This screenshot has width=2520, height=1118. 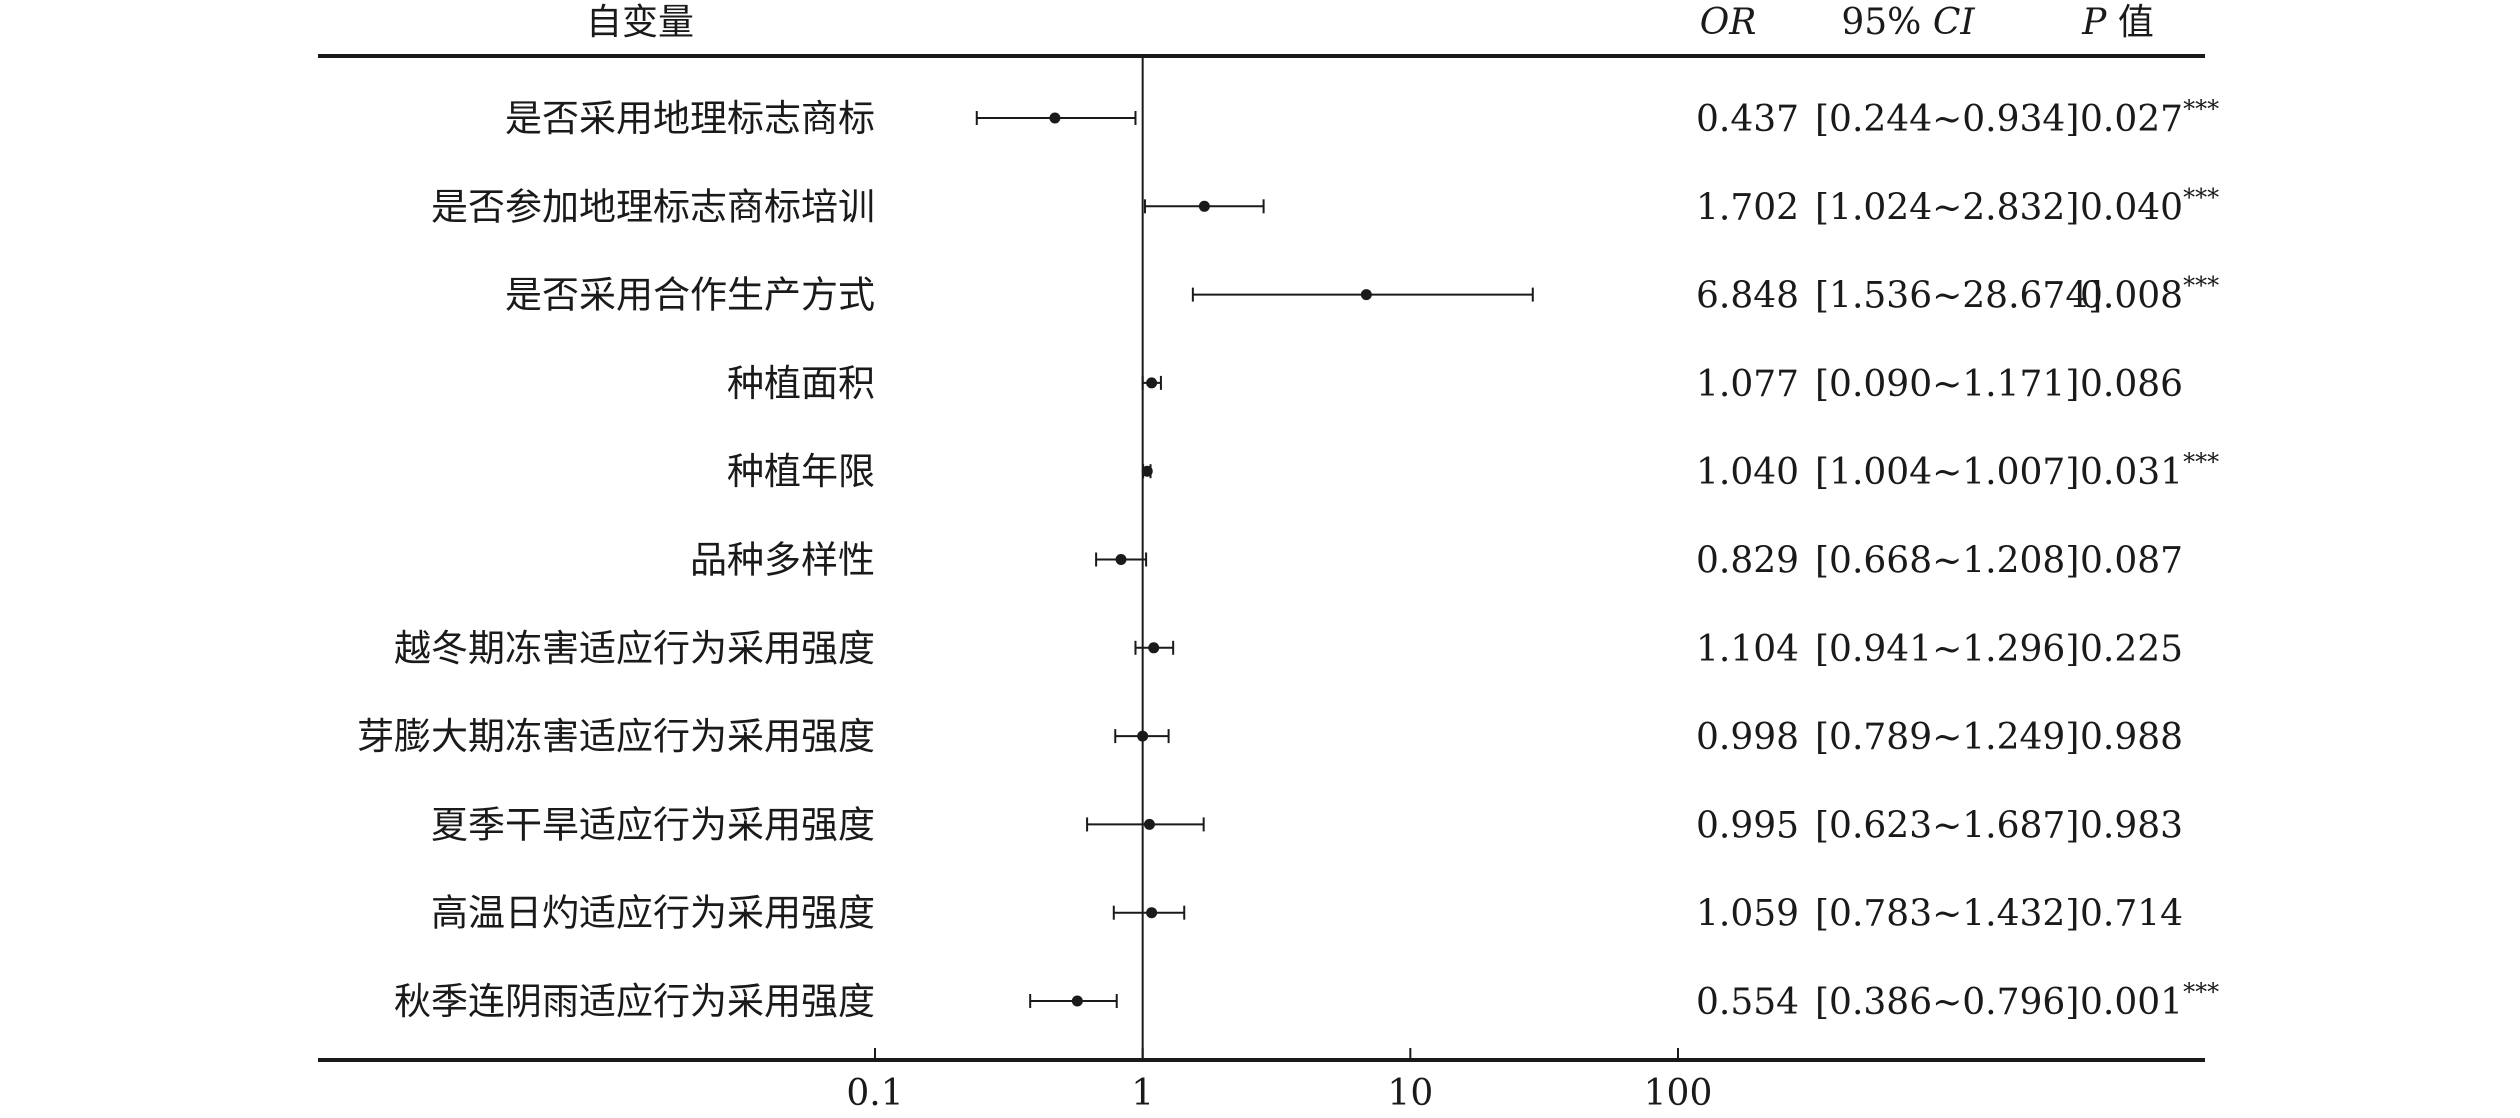 I want to click on header-ci-italic: CI, so click(x=1954, y=22).